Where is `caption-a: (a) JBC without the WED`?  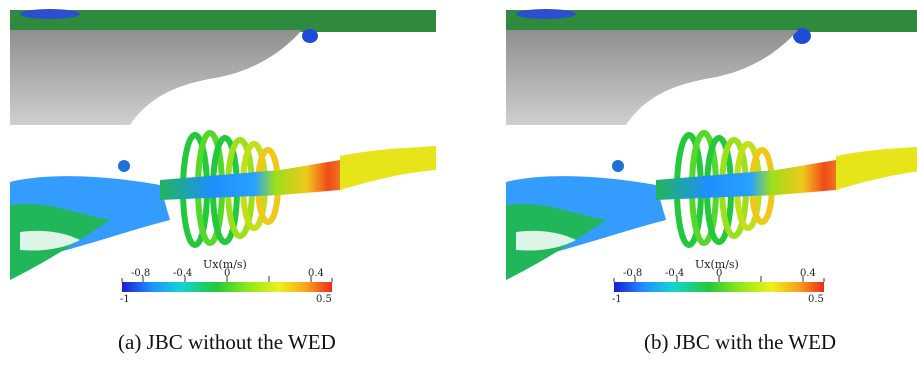 caption-a: (a) JBC without the WED is located at coordinates (227, 342).